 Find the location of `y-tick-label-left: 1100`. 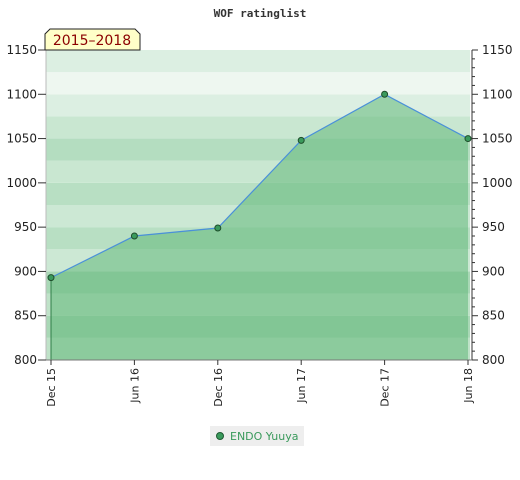

y-tick-label-left: 1100 is located at coordinates (21, 94).